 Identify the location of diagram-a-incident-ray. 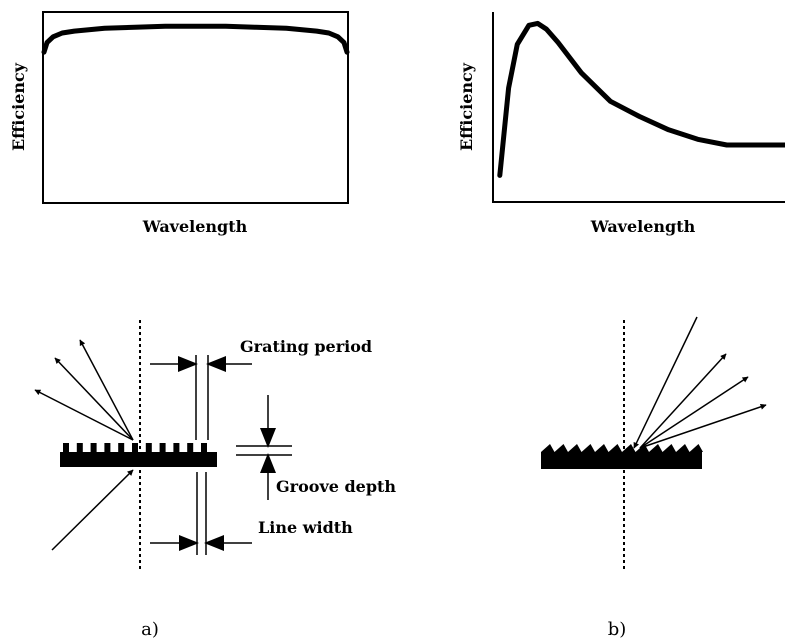
(92, 510).